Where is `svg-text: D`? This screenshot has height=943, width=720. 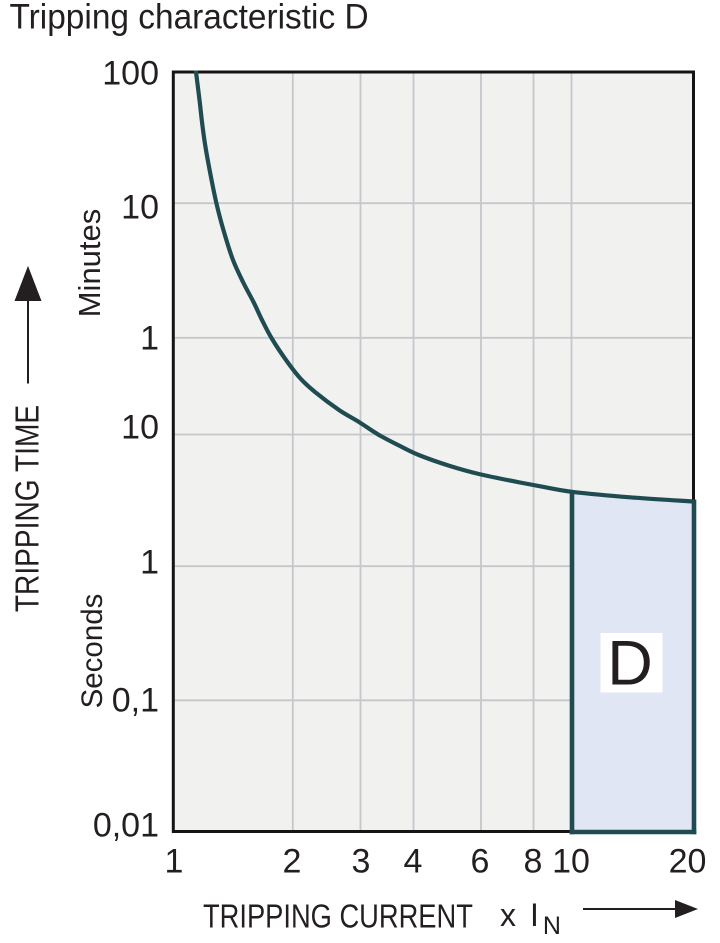
svg-text: D is located at coordinates (630, 663).